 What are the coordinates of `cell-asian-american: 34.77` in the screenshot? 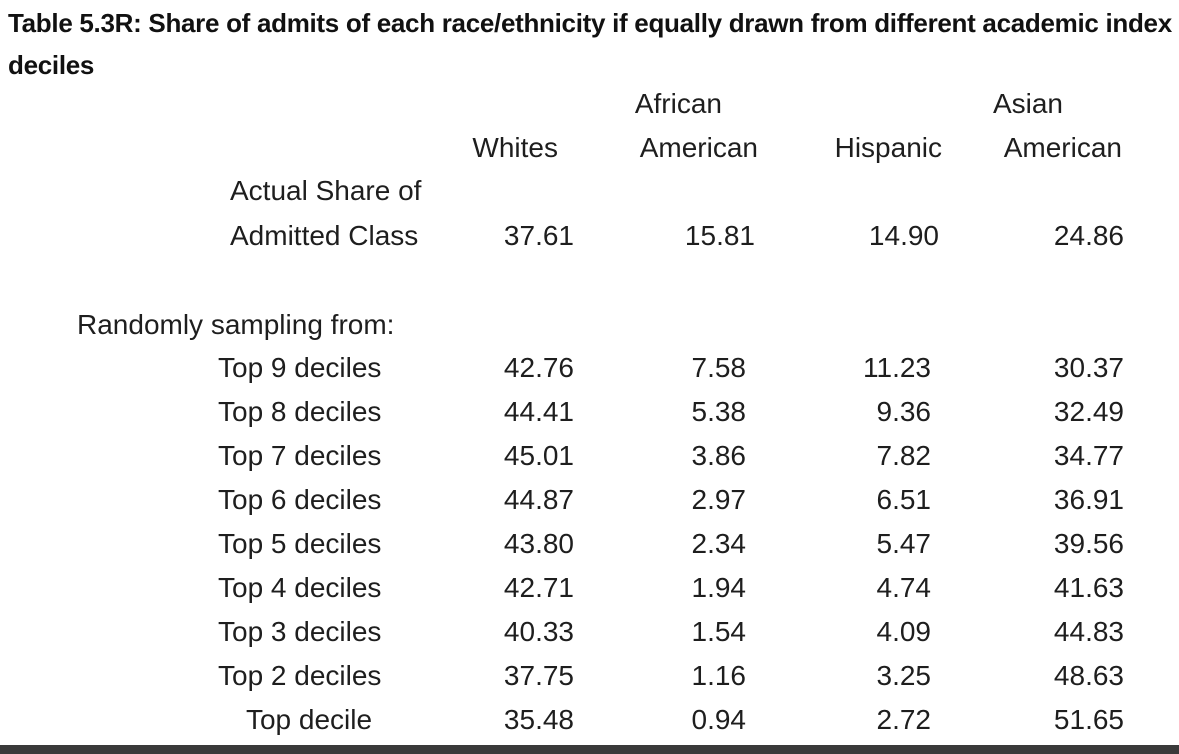 It's located at (1088, 455).